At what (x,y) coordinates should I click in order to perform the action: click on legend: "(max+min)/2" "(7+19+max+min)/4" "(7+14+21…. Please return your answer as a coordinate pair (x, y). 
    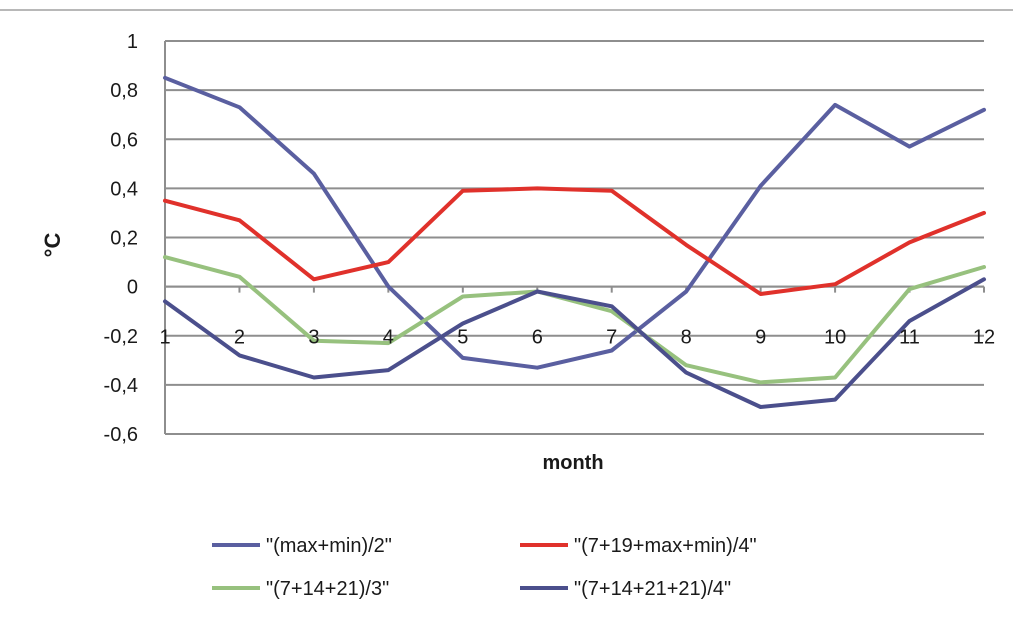
    Looking at the image, I should click on (484, 567).